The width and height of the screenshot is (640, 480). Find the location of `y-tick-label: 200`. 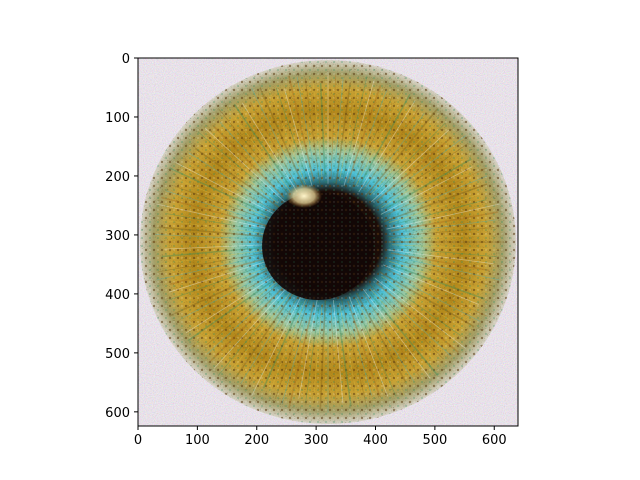

y-tick-label: 200 is located at coordinates (117, 177).